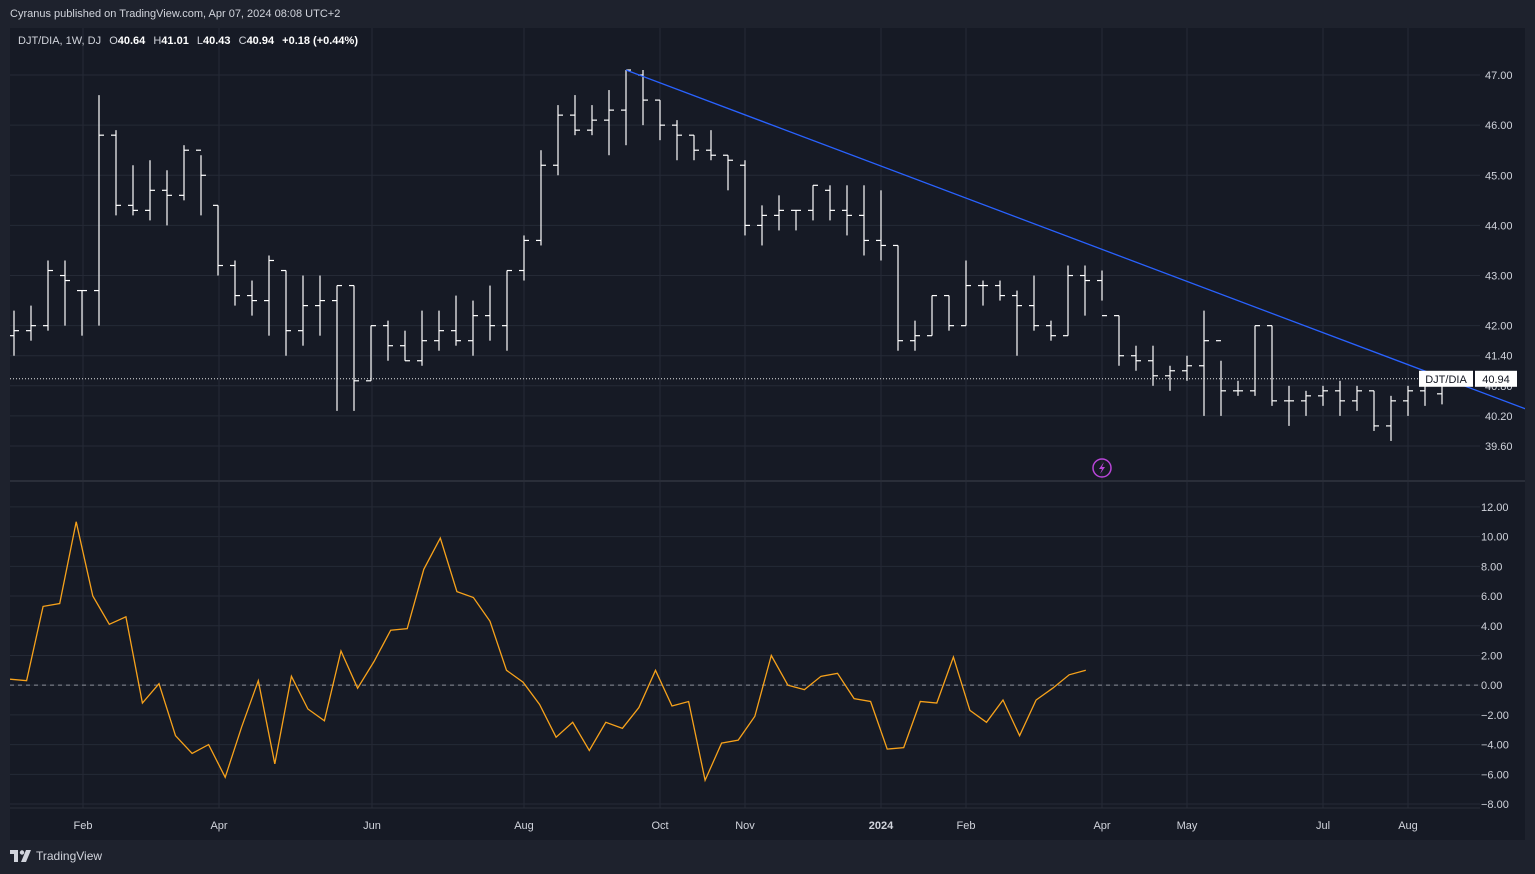 The width and height of the screenshot is (1535, 874). I want to click on oscillator-axis-tick: −2.00, so click(1495, 716).